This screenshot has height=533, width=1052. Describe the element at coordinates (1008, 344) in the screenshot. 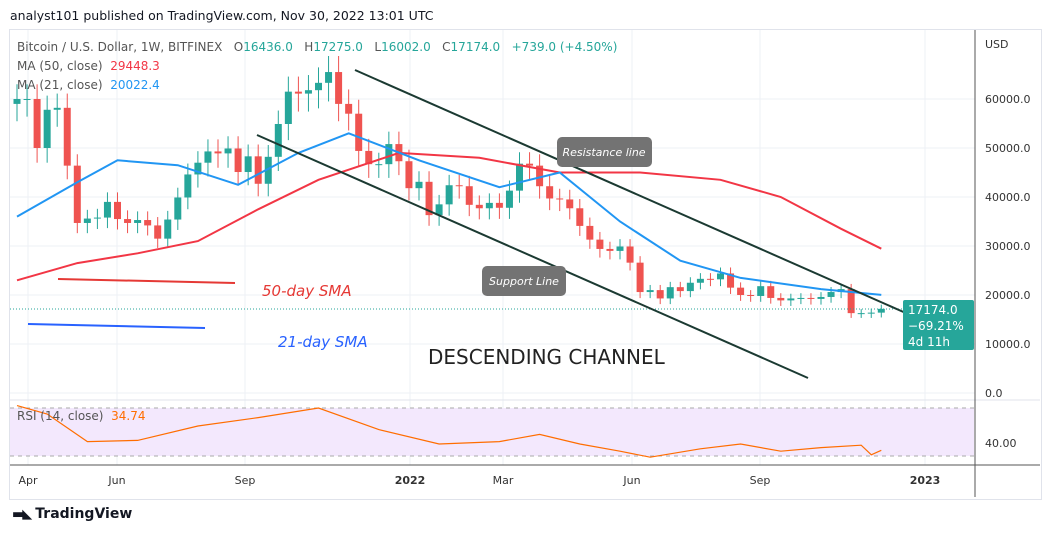

I see `y-tick-label: 10000.0` at that location.